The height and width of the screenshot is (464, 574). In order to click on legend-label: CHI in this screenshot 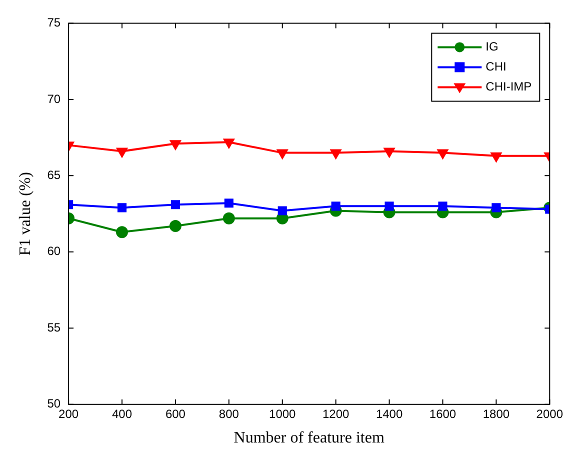, I will do `click(496, 67)`.